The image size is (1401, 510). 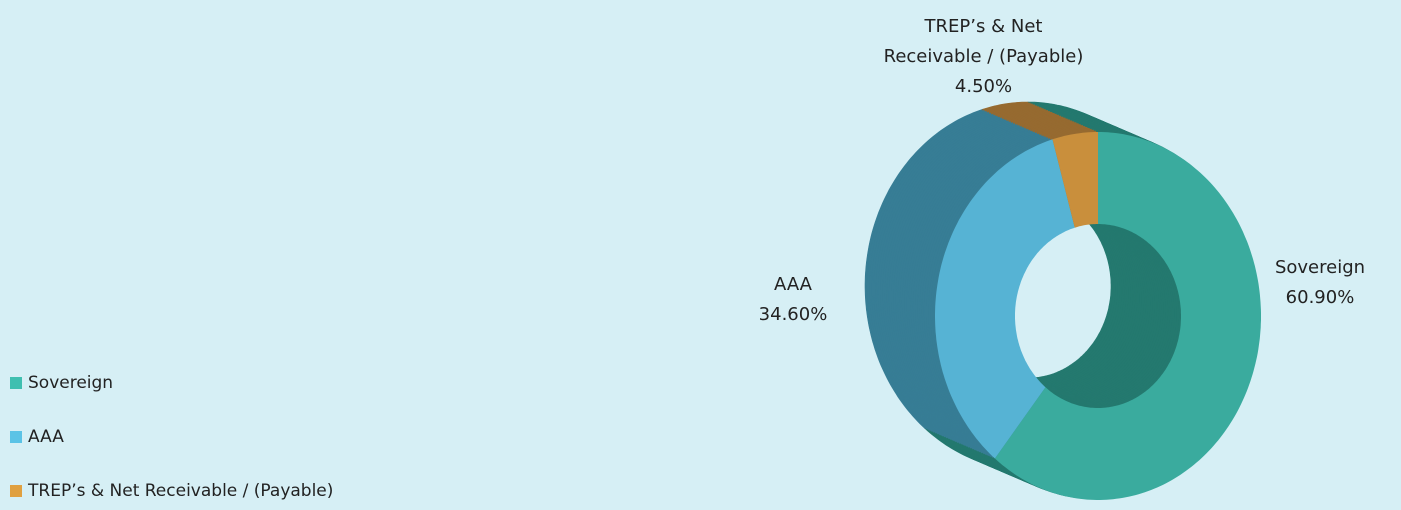 What do you see at coordinates (1320, 297) in the screenshot?
I see `data-label-value: 60.90%` at bounding box center [1320, 297].